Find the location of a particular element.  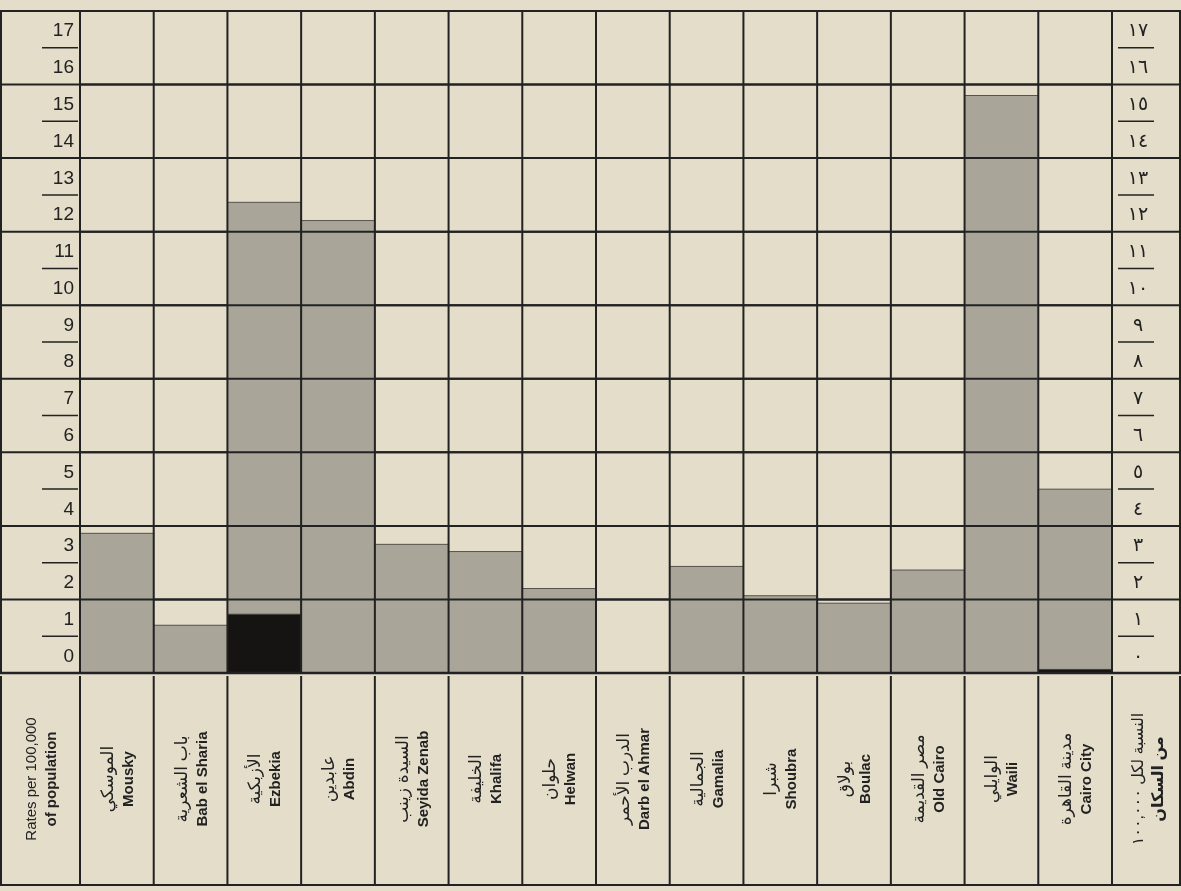

y-axis-title: Rates per 100,000 of population is located at coordinates (40, 779).